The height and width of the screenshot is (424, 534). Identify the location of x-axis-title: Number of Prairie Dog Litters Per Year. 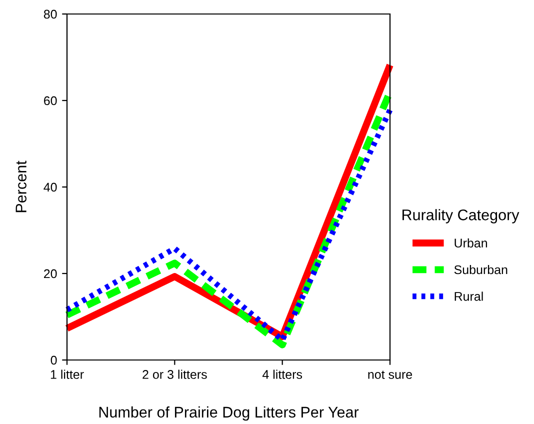
(229, 413).